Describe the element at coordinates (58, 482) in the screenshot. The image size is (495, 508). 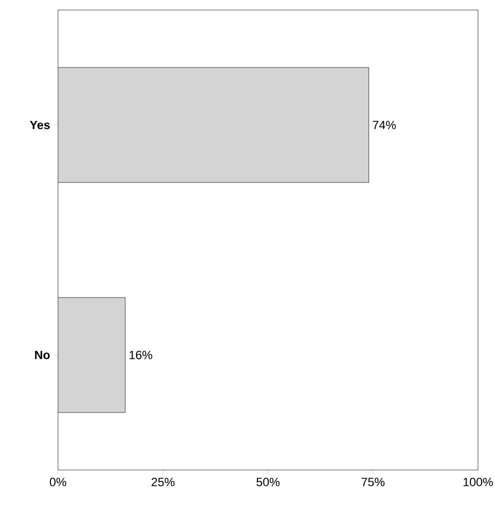
I see `x-tick-label: 0%` at that location.